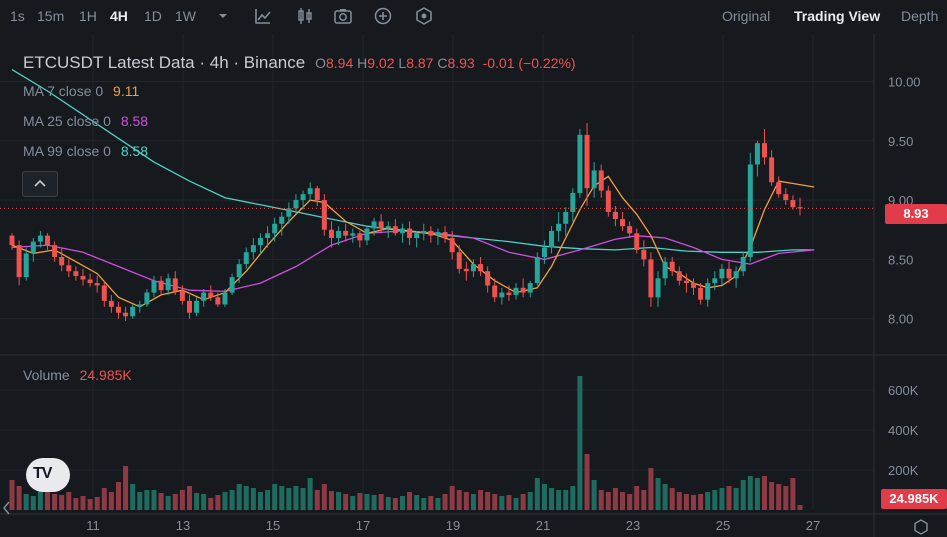 This screenshot has height=537, width=947. Describe the element at coordinates (17, 16) in the screenshot. I see `timeframe-1s: 1s` at that location.